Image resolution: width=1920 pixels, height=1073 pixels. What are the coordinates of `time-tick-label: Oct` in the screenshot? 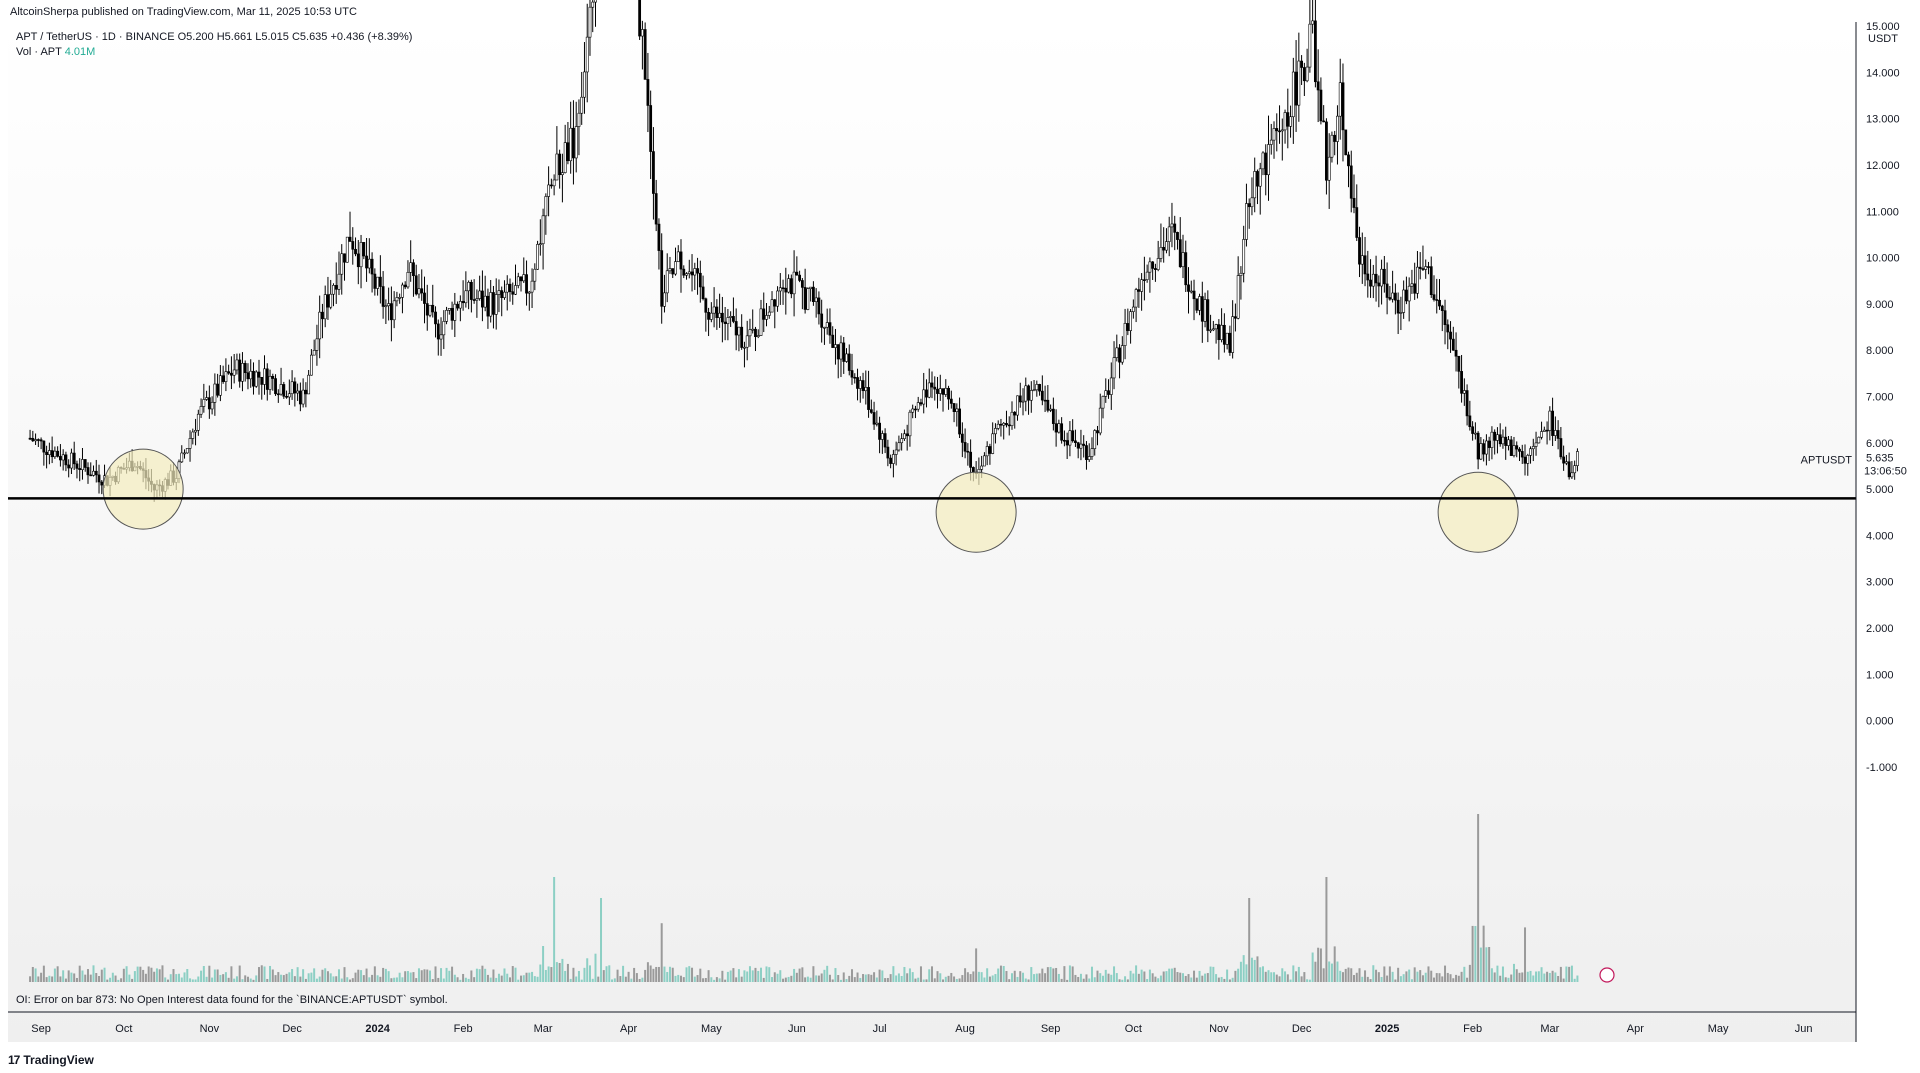 It's located at (1133, 1029).